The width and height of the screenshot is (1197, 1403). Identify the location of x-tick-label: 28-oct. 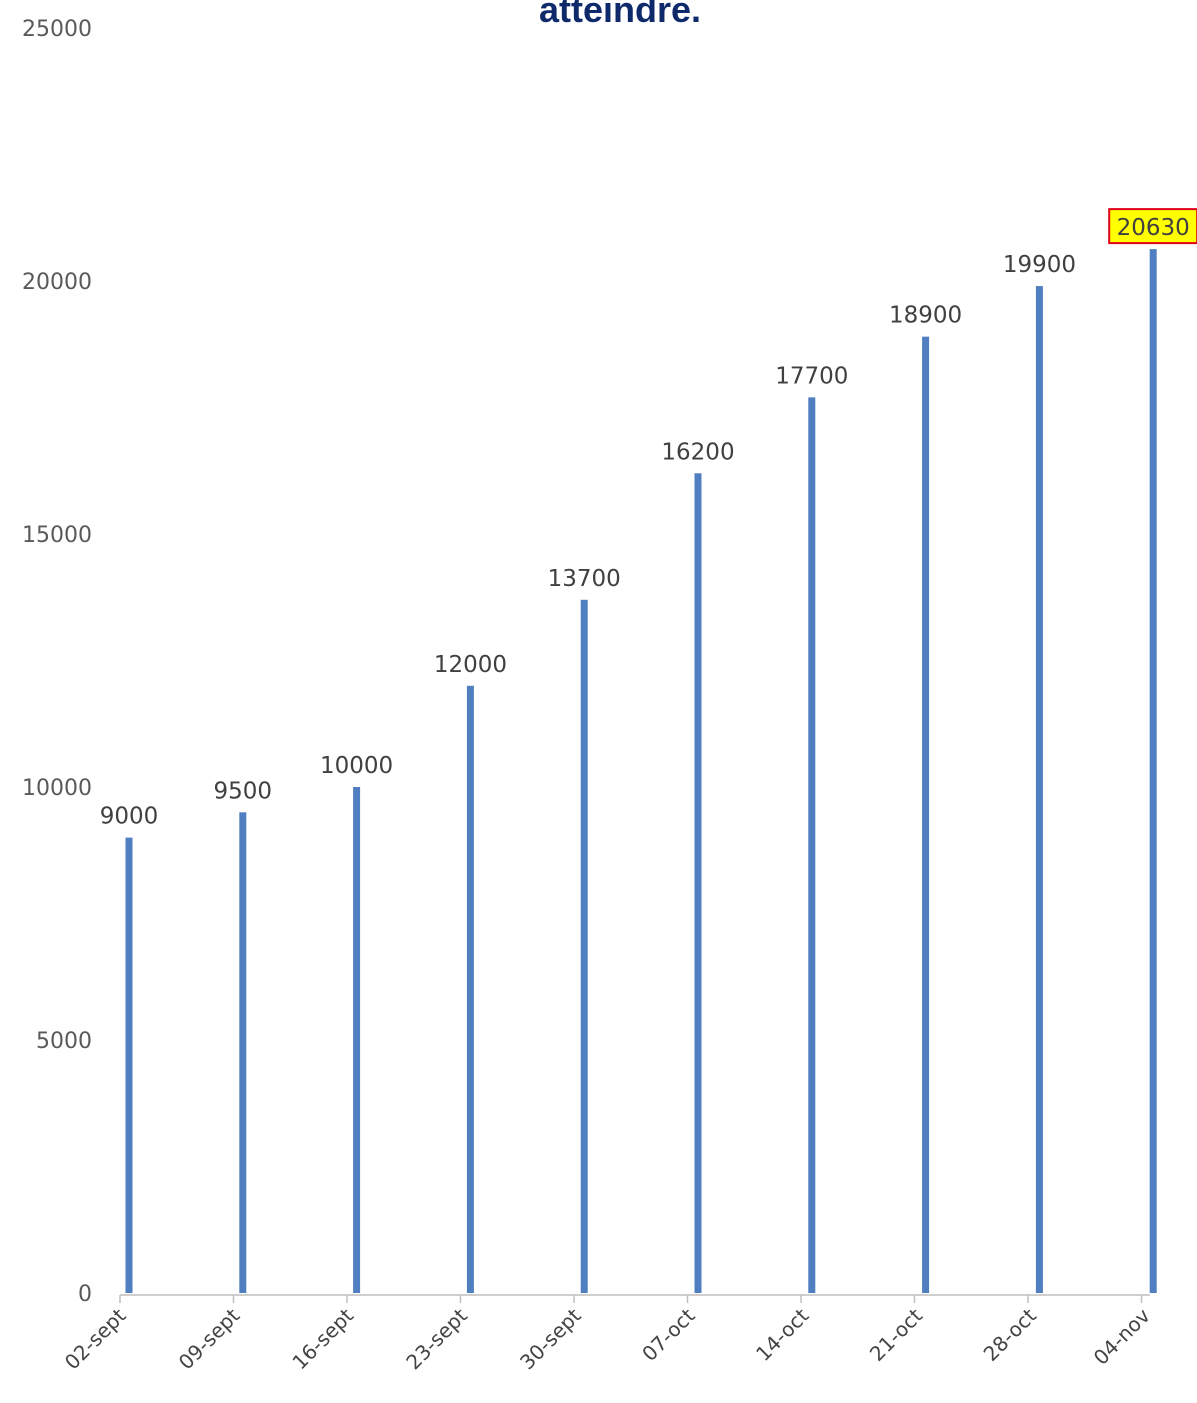
(1010, 1334).